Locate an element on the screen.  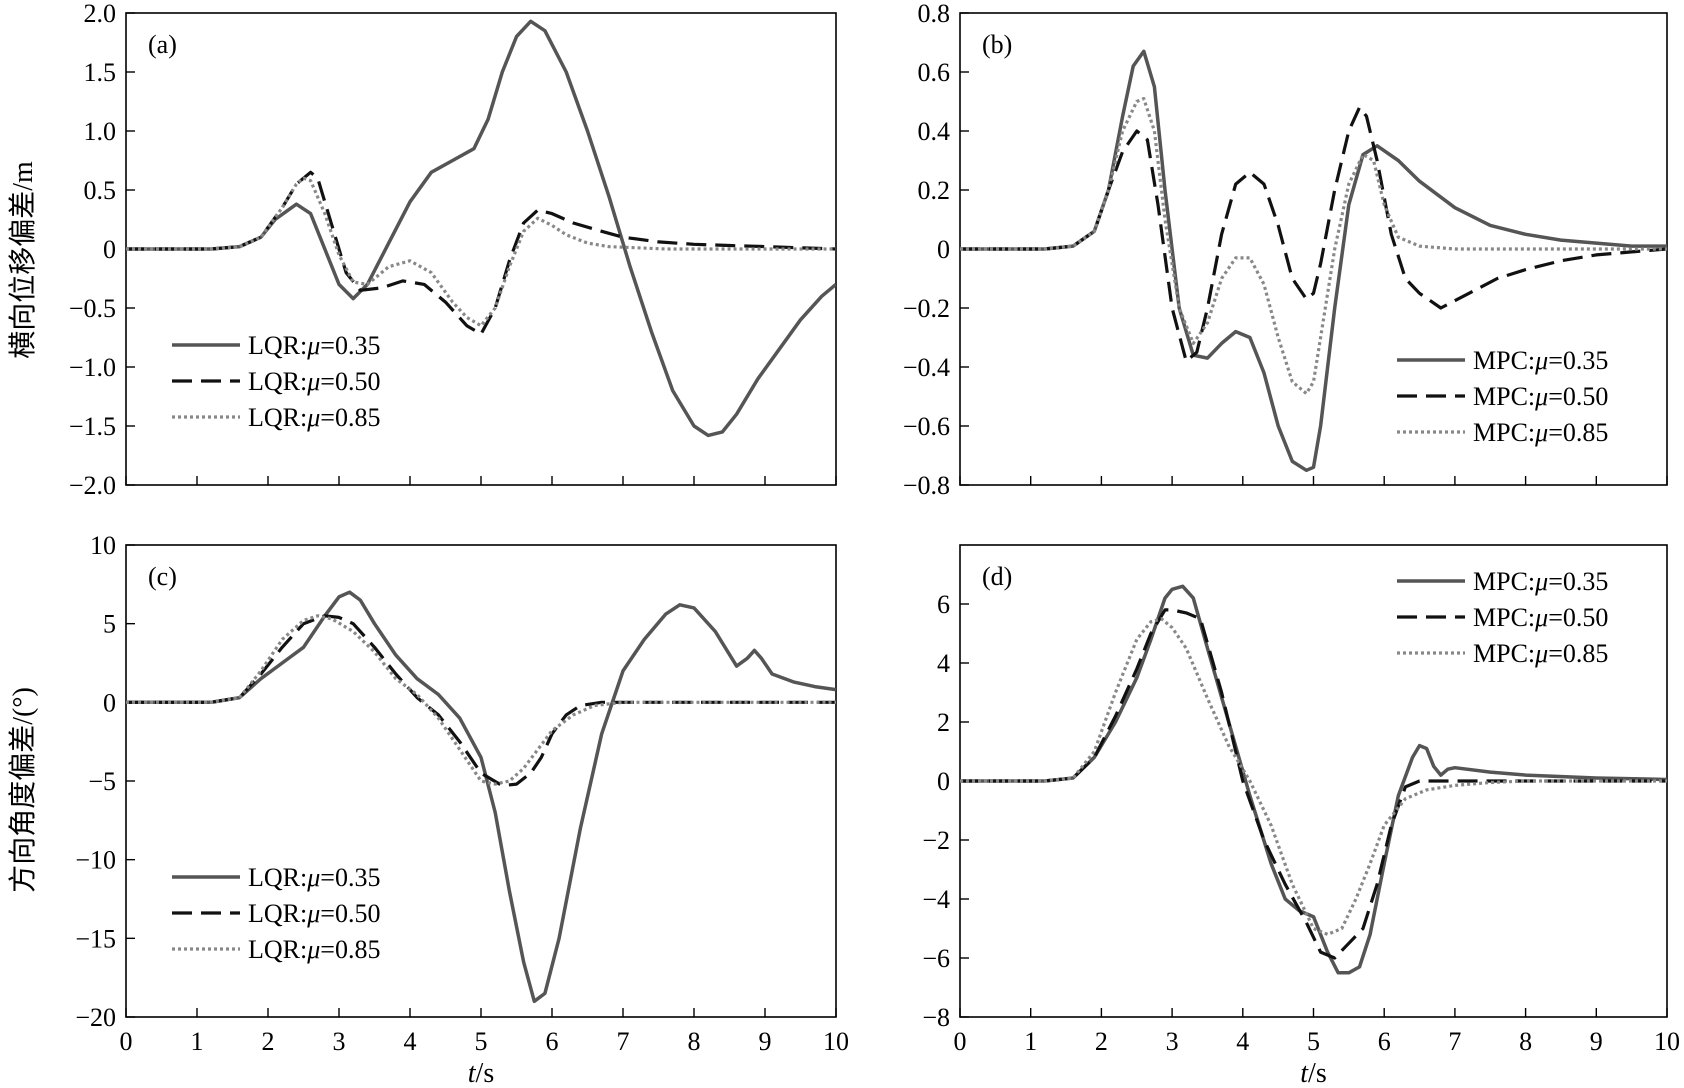
y-tick-label: 5 is located at coordinates (109, 624).